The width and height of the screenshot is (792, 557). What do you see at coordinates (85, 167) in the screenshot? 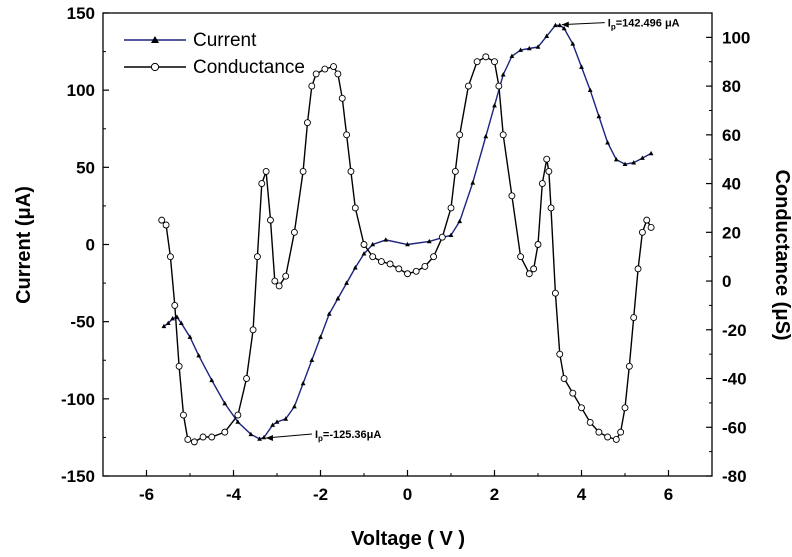
I see `y-tick-label: 50` at bounding box center [85, 167].